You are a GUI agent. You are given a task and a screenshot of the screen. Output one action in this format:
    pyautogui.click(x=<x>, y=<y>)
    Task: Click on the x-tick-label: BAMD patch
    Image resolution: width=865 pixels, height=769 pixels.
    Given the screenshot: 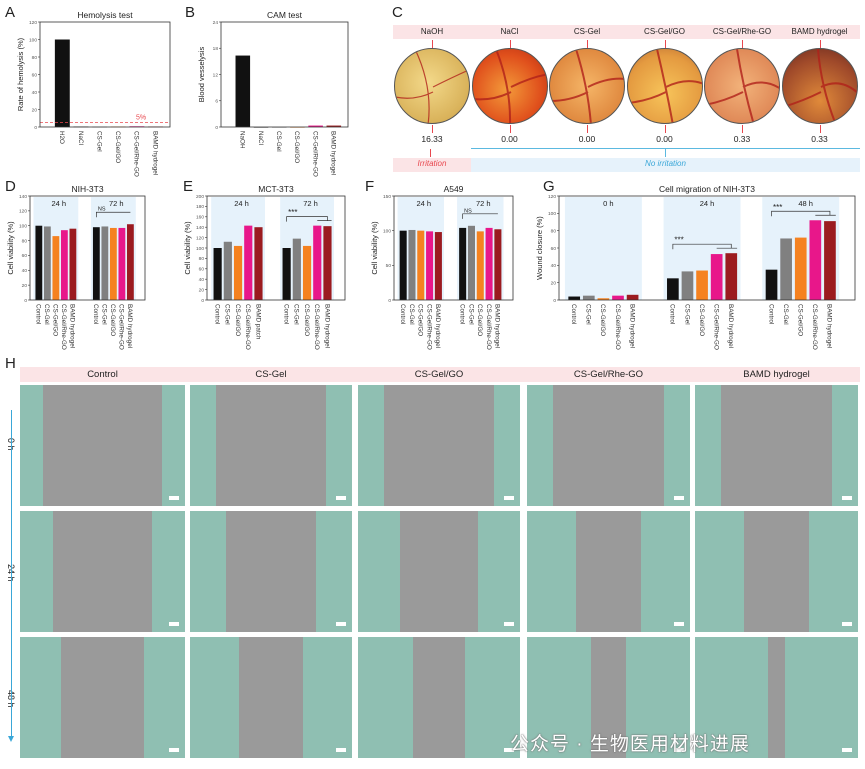 What is the action you would take?
    pyautogui.click(x=257, y=322)
    